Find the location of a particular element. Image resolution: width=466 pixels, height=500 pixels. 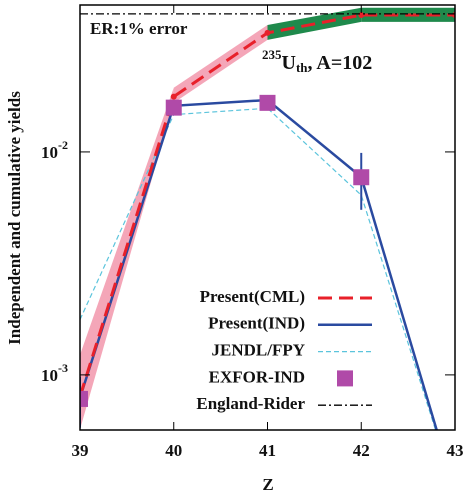

tick-exponent: -2 is located at coordinates (63, 145).